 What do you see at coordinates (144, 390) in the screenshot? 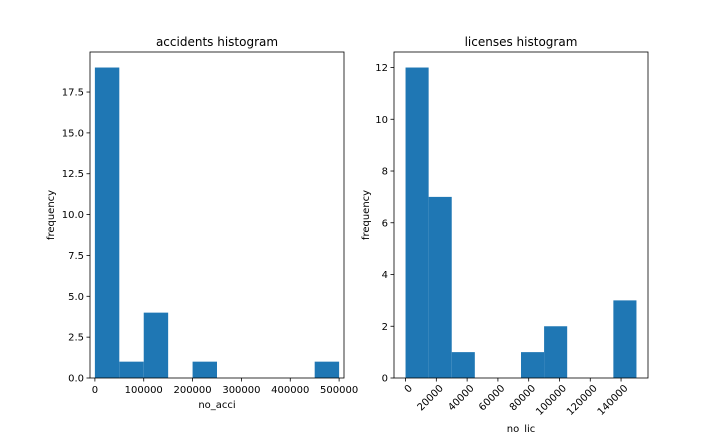
I see `accidents-x-tick-label: 100000` at bounding box center [144, 390].